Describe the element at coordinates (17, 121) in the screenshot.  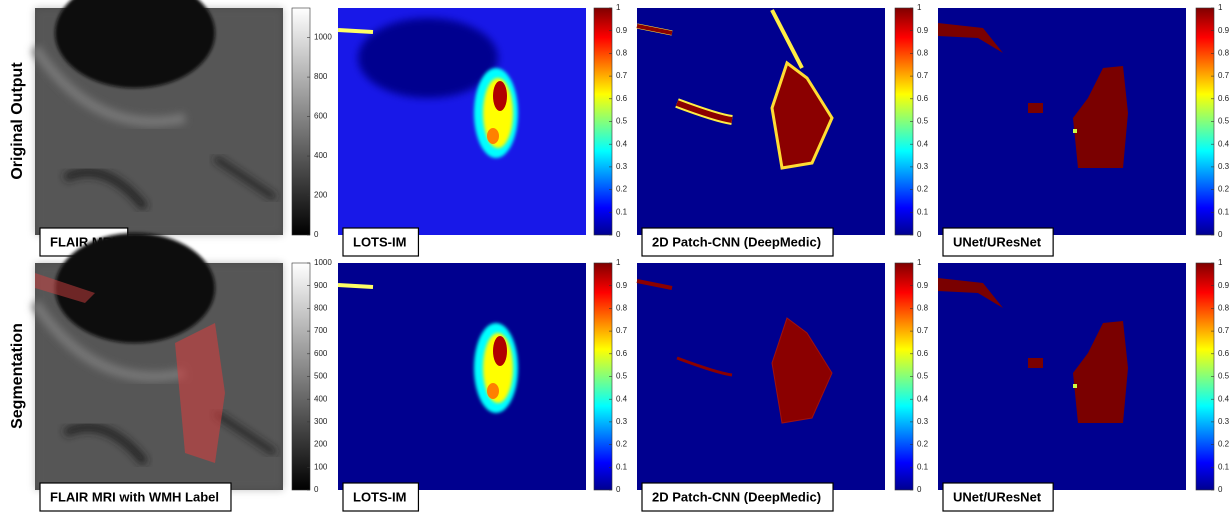
I see `row-label: Original Output` at that location.